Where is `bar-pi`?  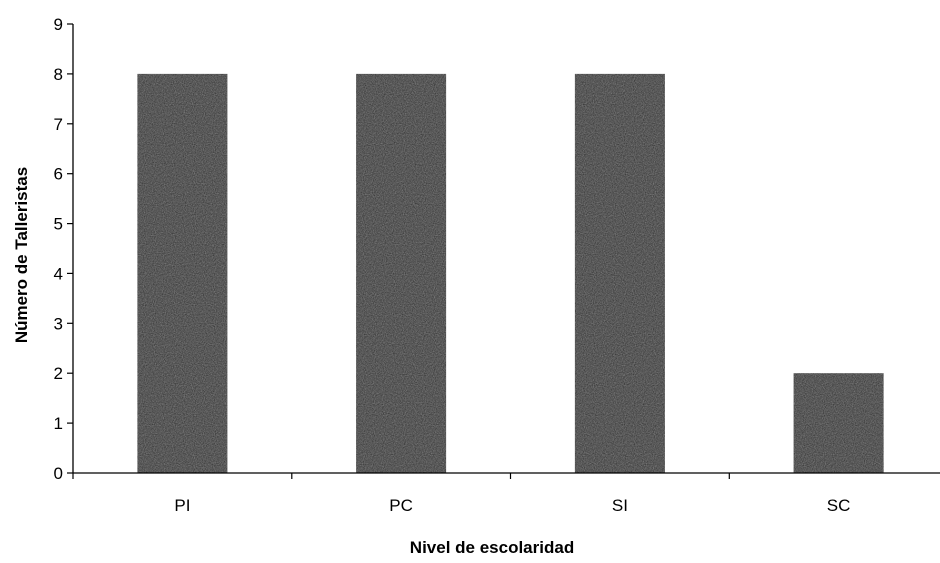 bar-pi is located at coordinates (182, 273).